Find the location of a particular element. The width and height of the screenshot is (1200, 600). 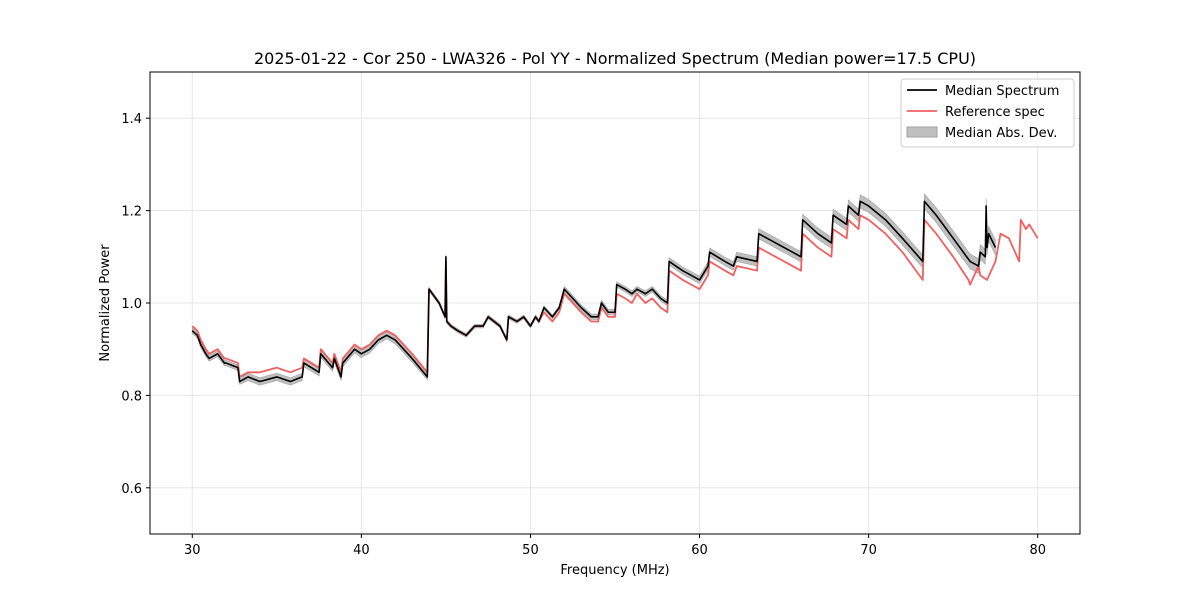

y-tick-label: 0.8 is located at coordinates (131, 396).